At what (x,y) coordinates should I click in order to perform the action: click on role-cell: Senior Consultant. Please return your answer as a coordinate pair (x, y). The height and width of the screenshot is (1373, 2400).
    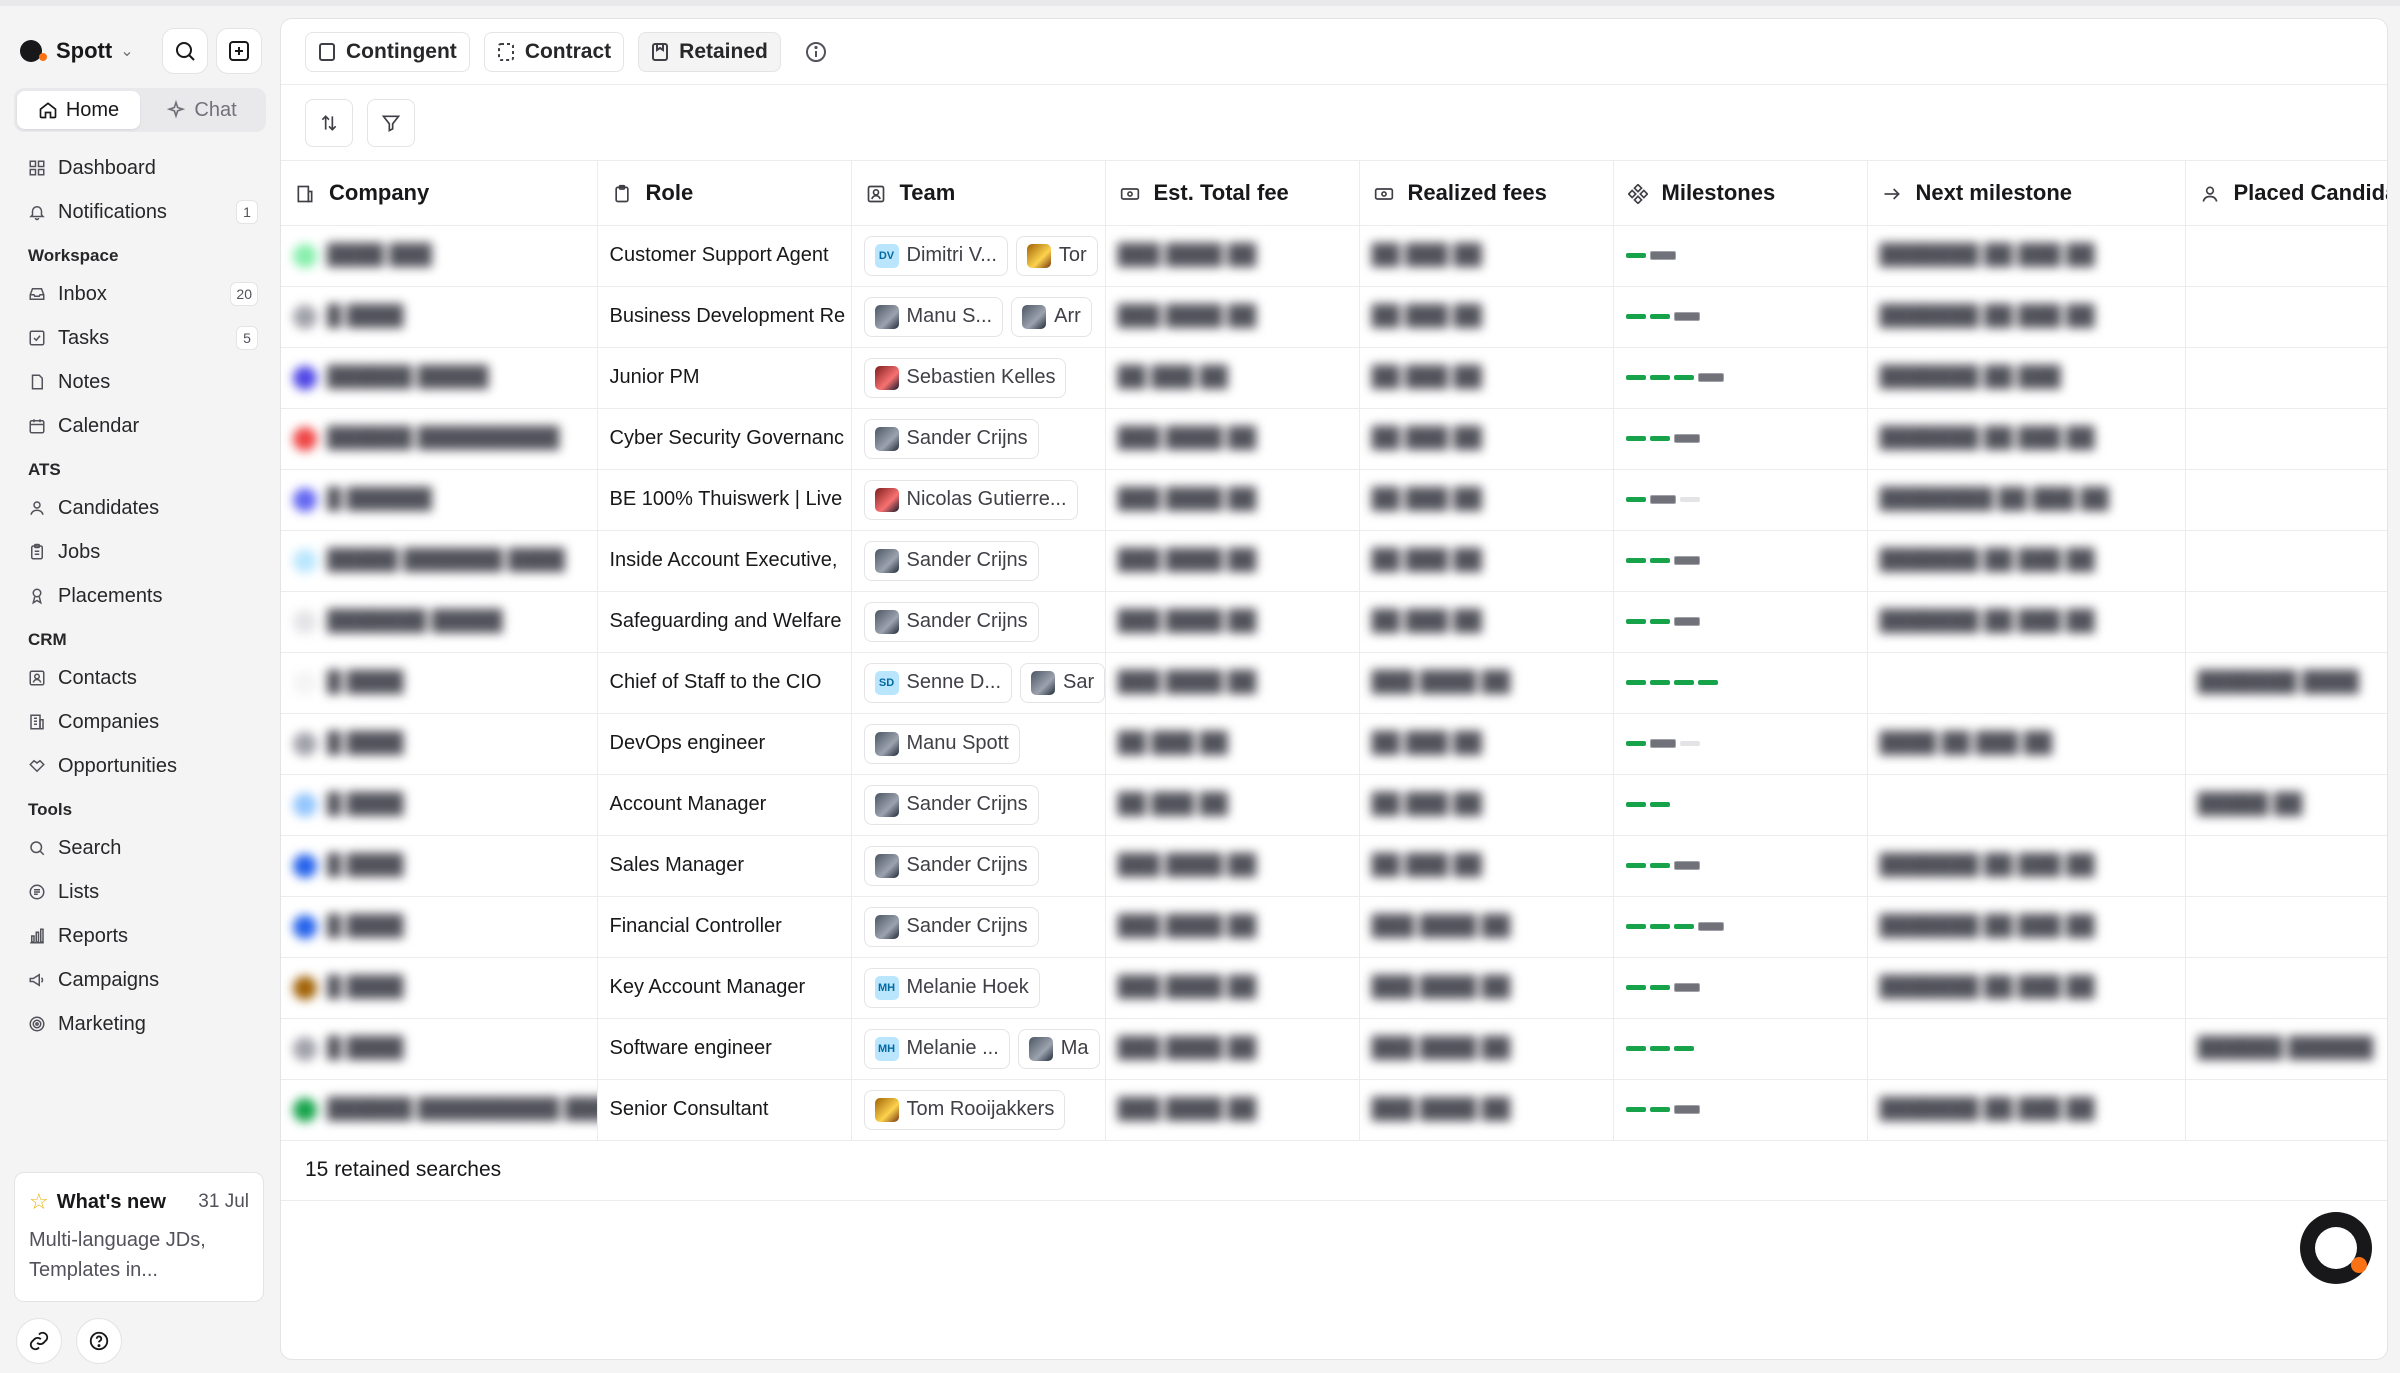
    Looking at the image, I should click on (724, 1110).